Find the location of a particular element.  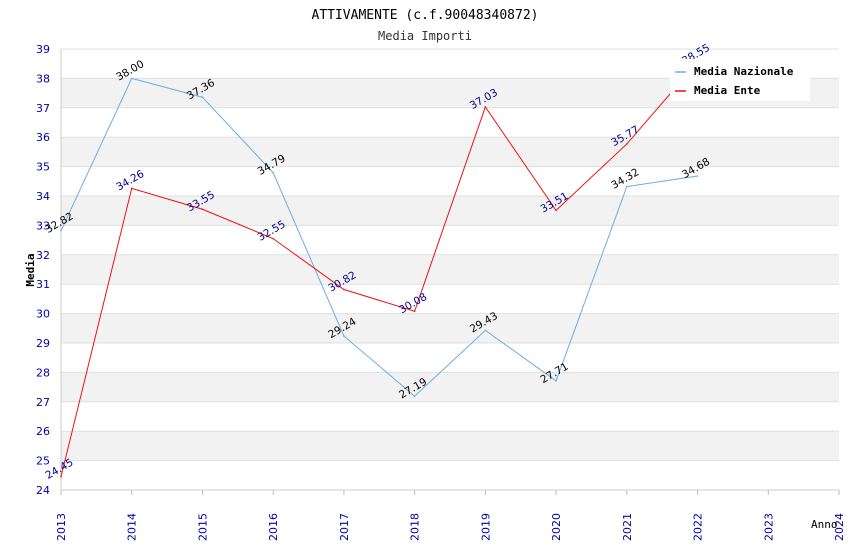

x-tick-label: 2017 is located at coordinates (344, 527).